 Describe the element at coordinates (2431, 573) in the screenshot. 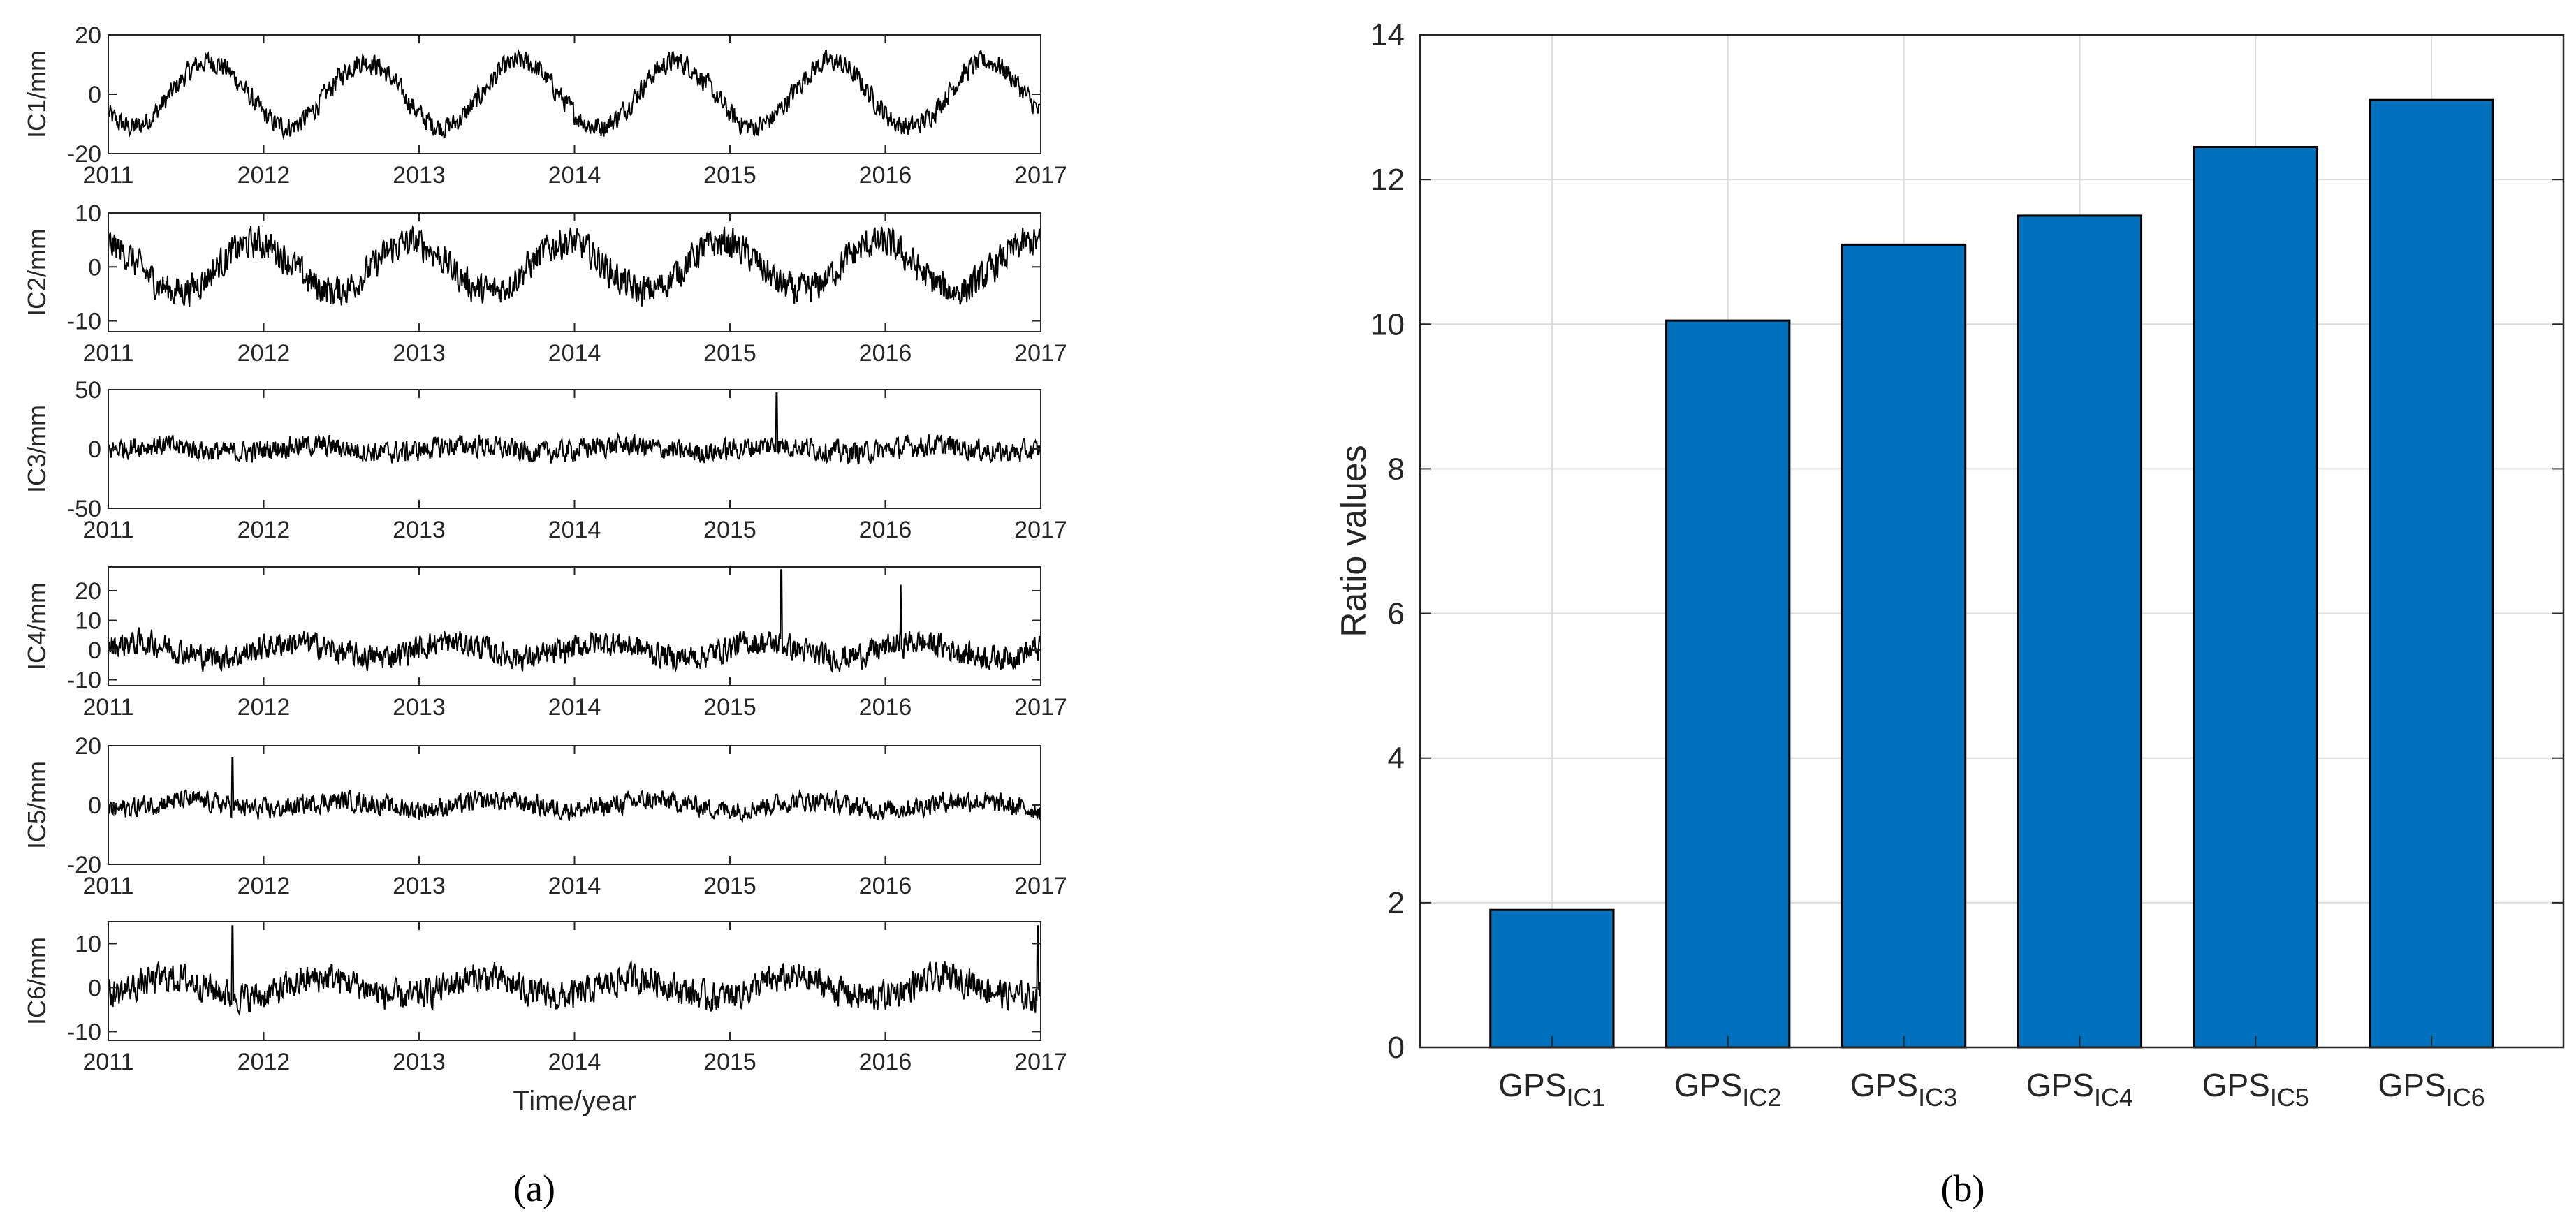

I see `bar-gps-ic6` at that location.